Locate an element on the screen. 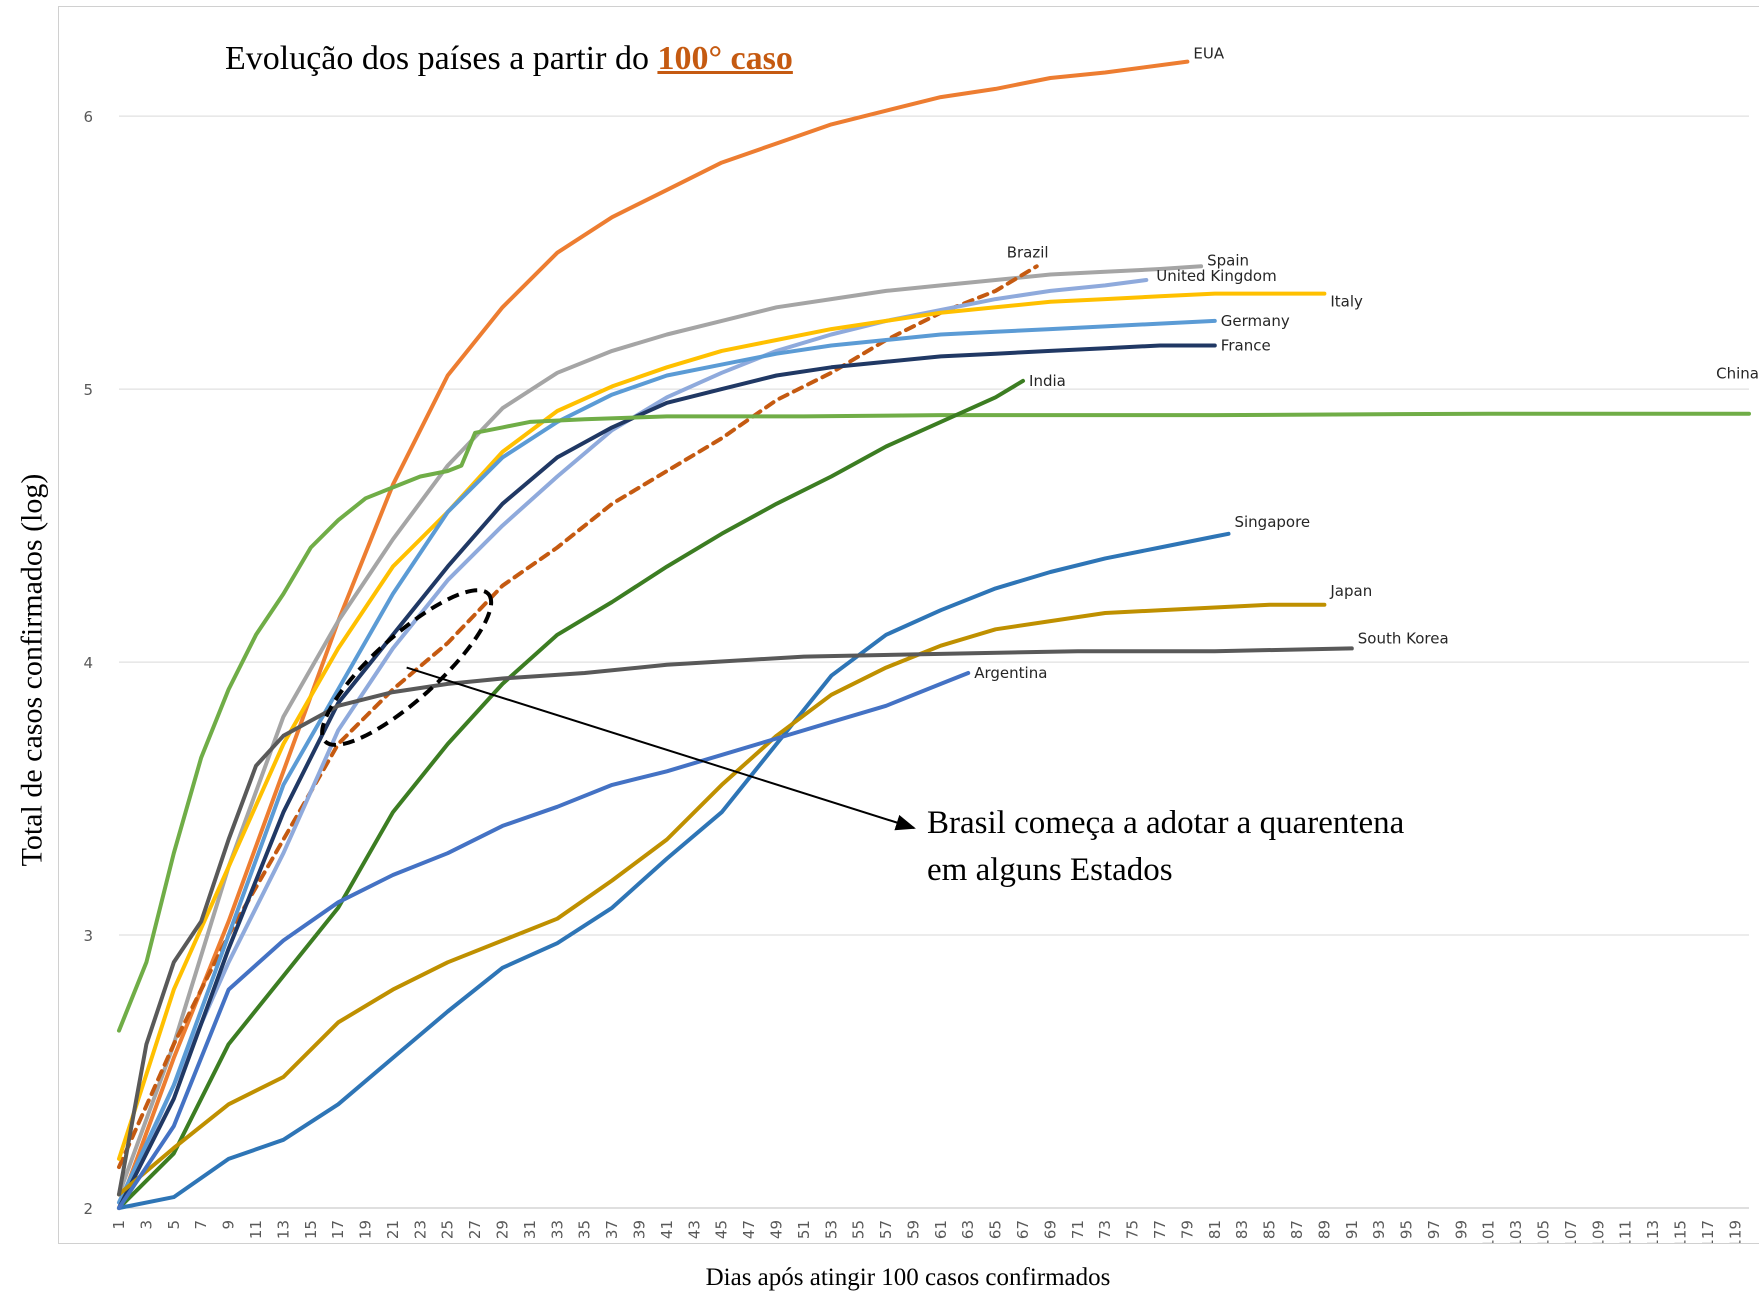  x-tick-label-5: 5 is located at coordinates (174, 1225).